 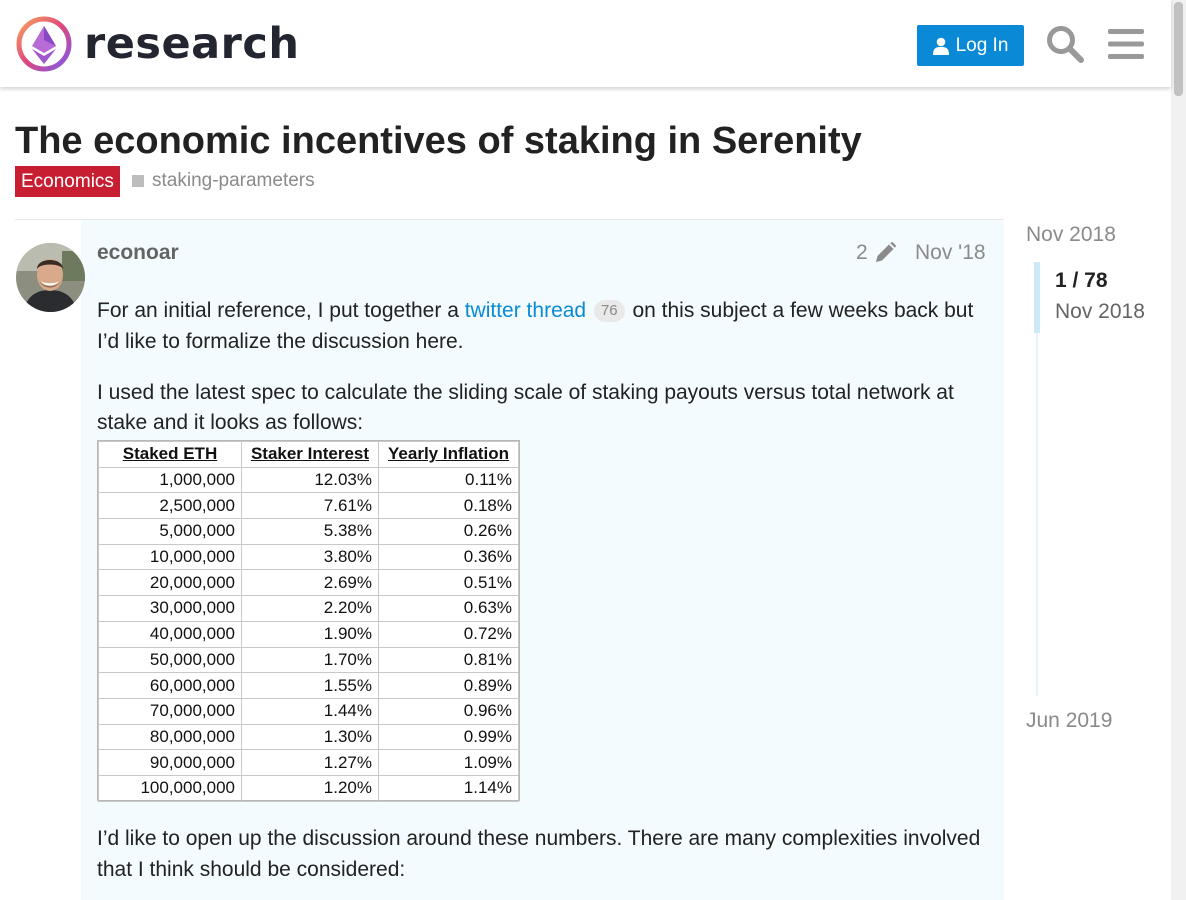 I want to click on table-row: 2,500,000 7.61% 0.18%, so click(x=308, y=506).